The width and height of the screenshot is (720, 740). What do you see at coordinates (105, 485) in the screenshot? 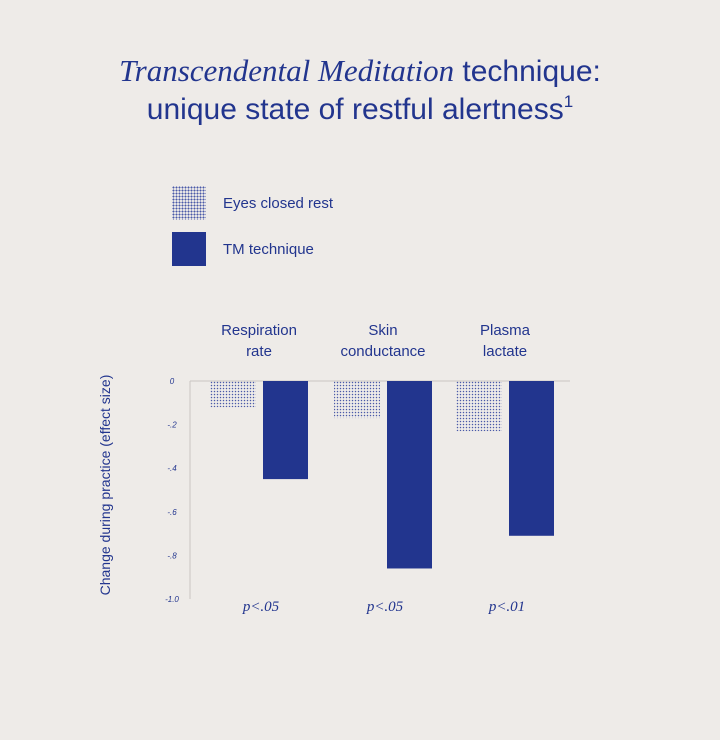
I see `y-axis-label: Change during practice (effect size)` at bounding box center [105, 485].